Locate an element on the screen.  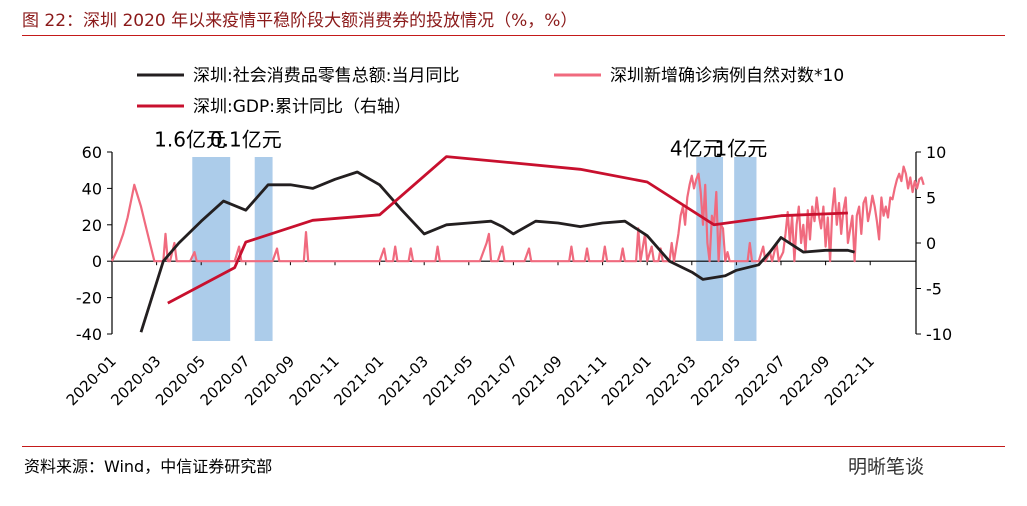
title-rule is located at coordinates (513, 35).